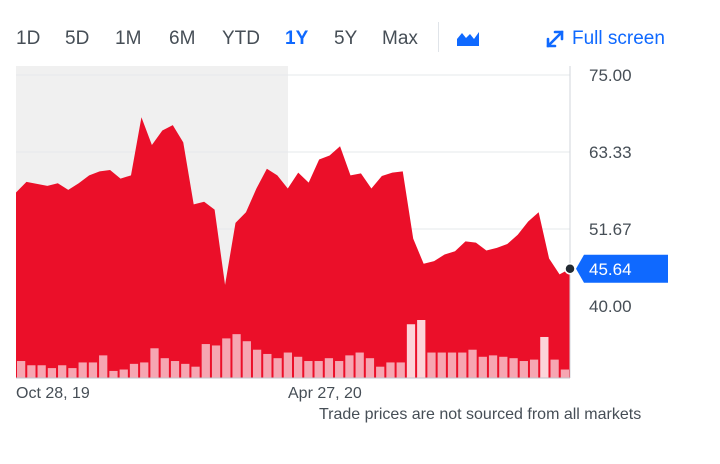  Describe the element at coordinates (400, 38) in the screenshot. I see `range-tab-max: Max` at that location.